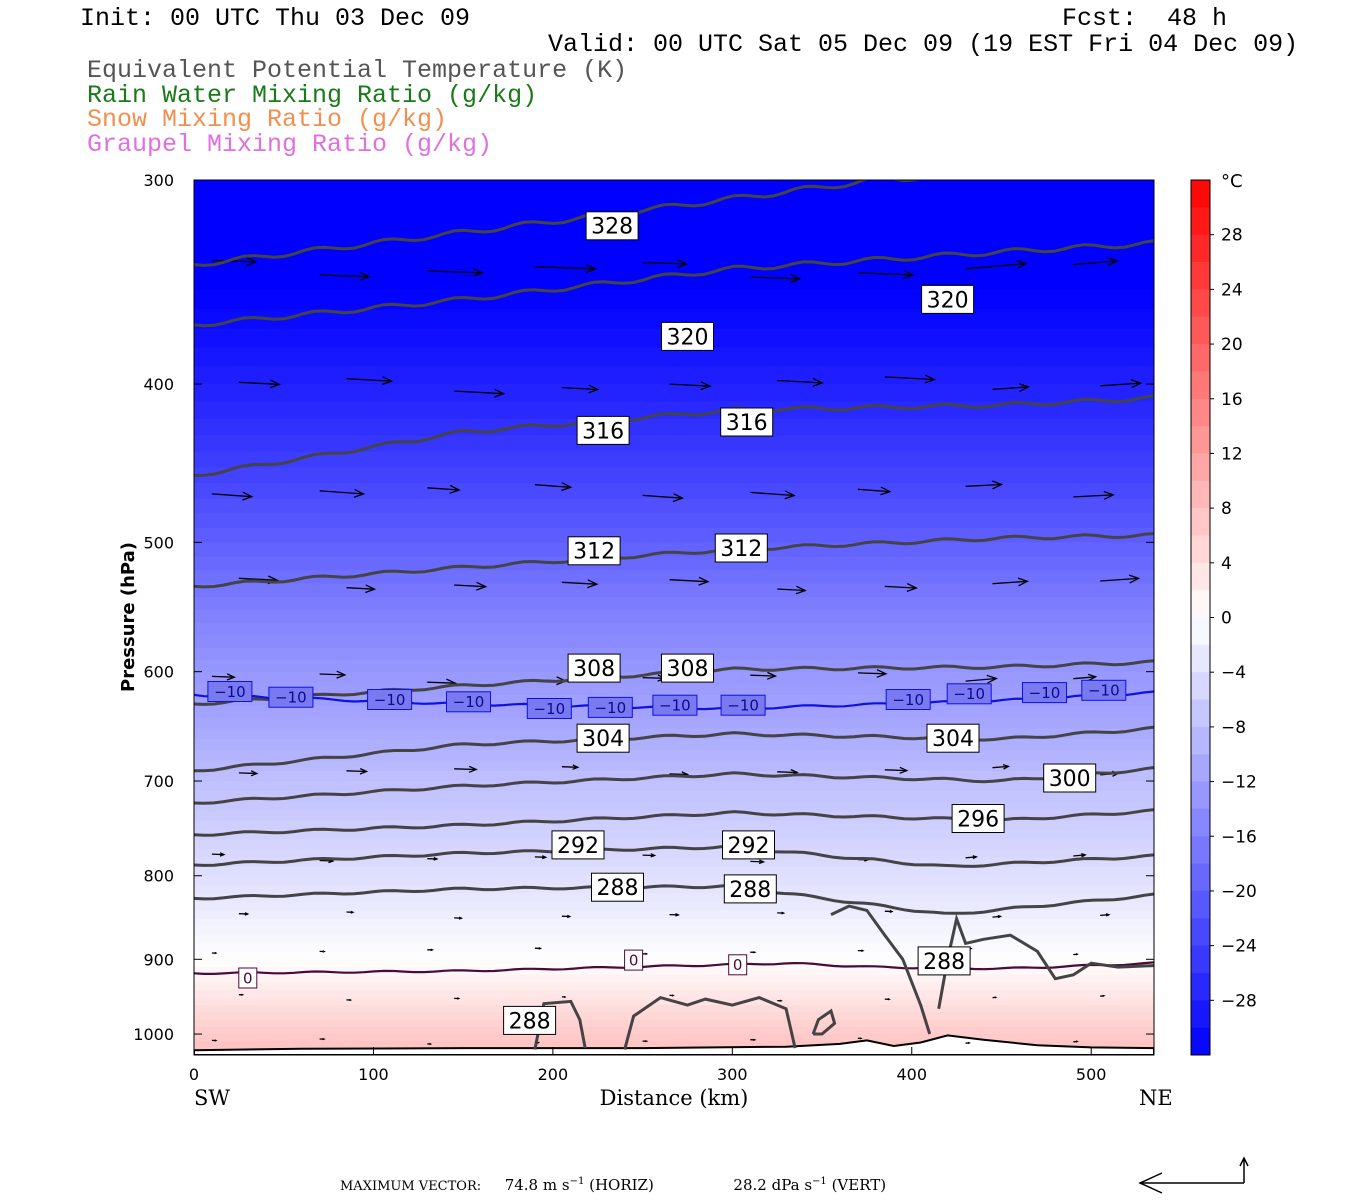 The image size is (1350, 1200). I want to click on contour-label-text: 308, so click(688, 669).